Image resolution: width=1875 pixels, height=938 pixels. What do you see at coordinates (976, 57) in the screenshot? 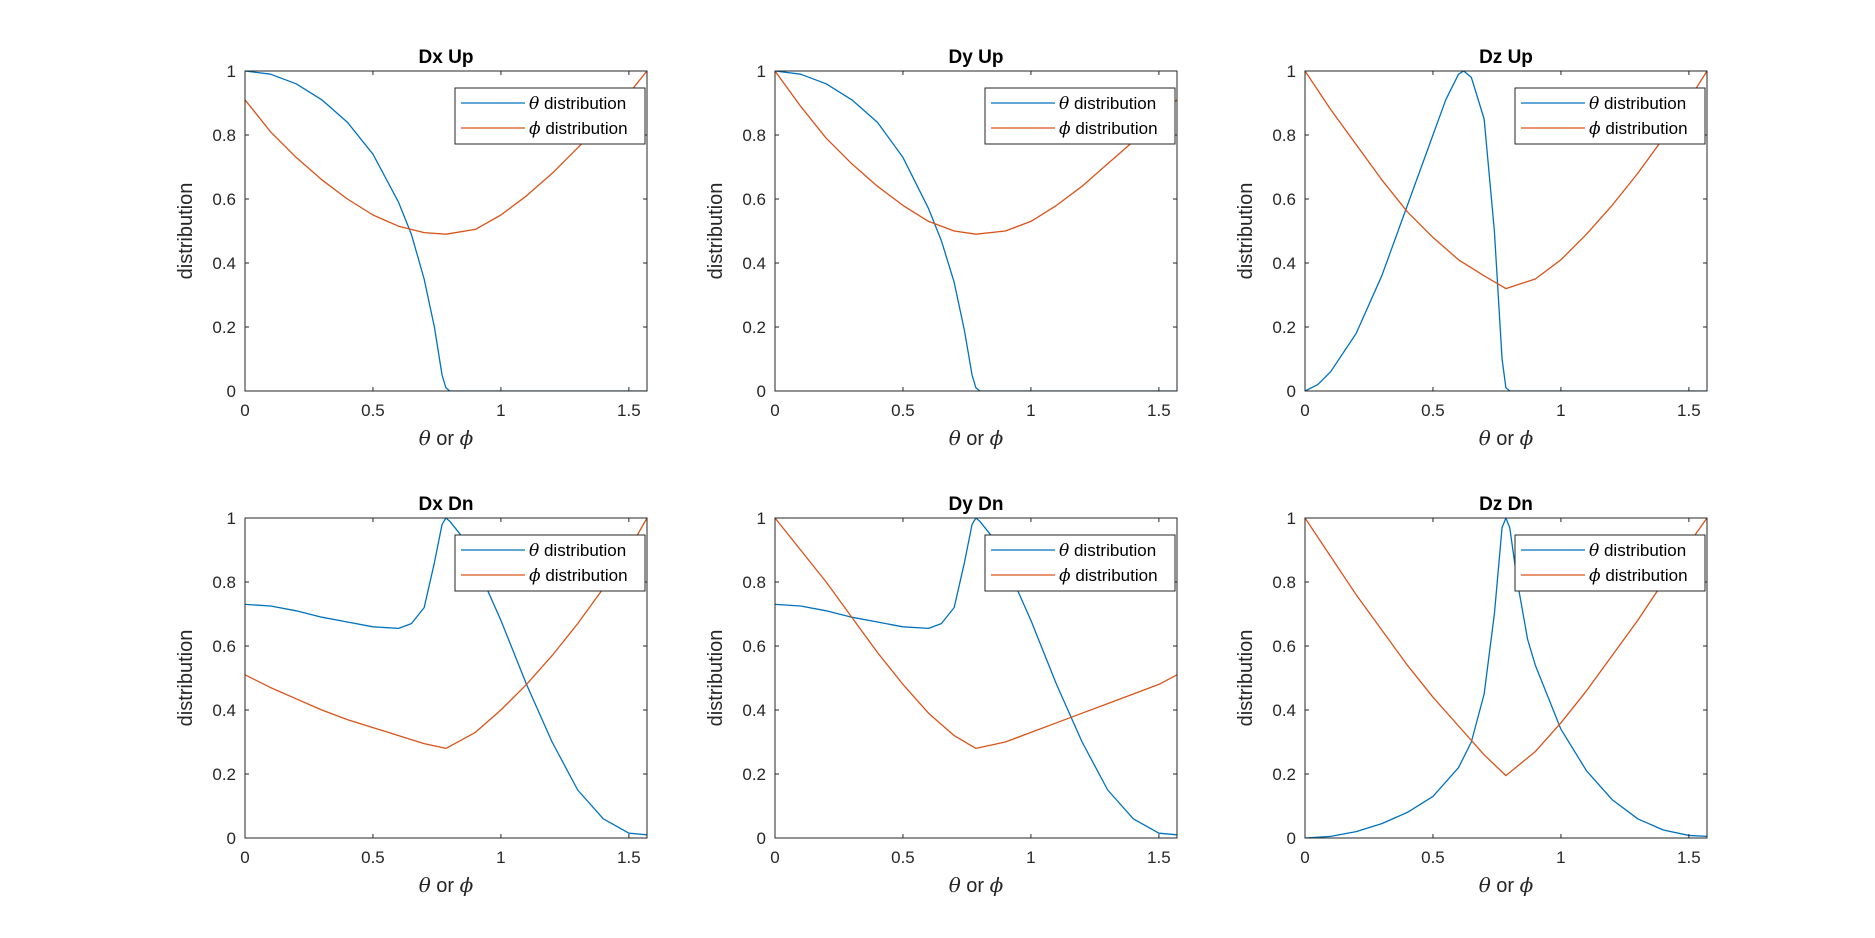
I see `chart-title: Dy Up` at bounding box center [976, 57].